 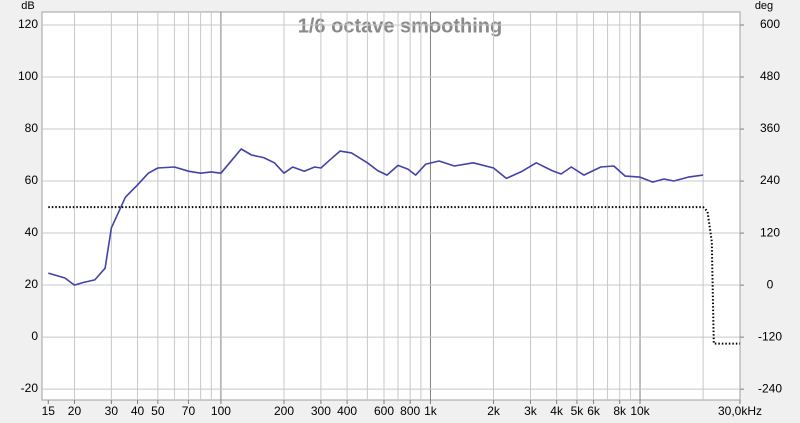 I want to click on y2-tick-label: 360, so click(x=770, y=128).